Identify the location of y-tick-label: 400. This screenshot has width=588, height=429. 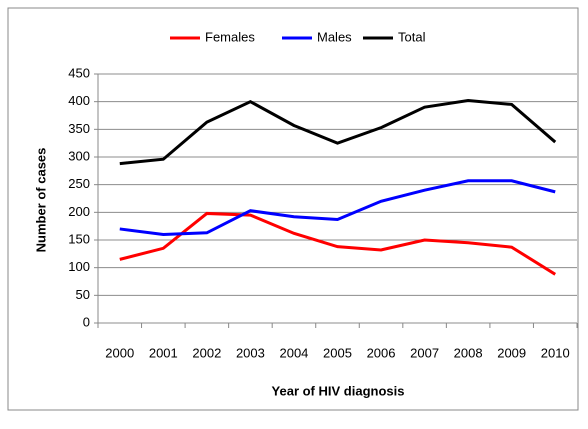
(79, 100).